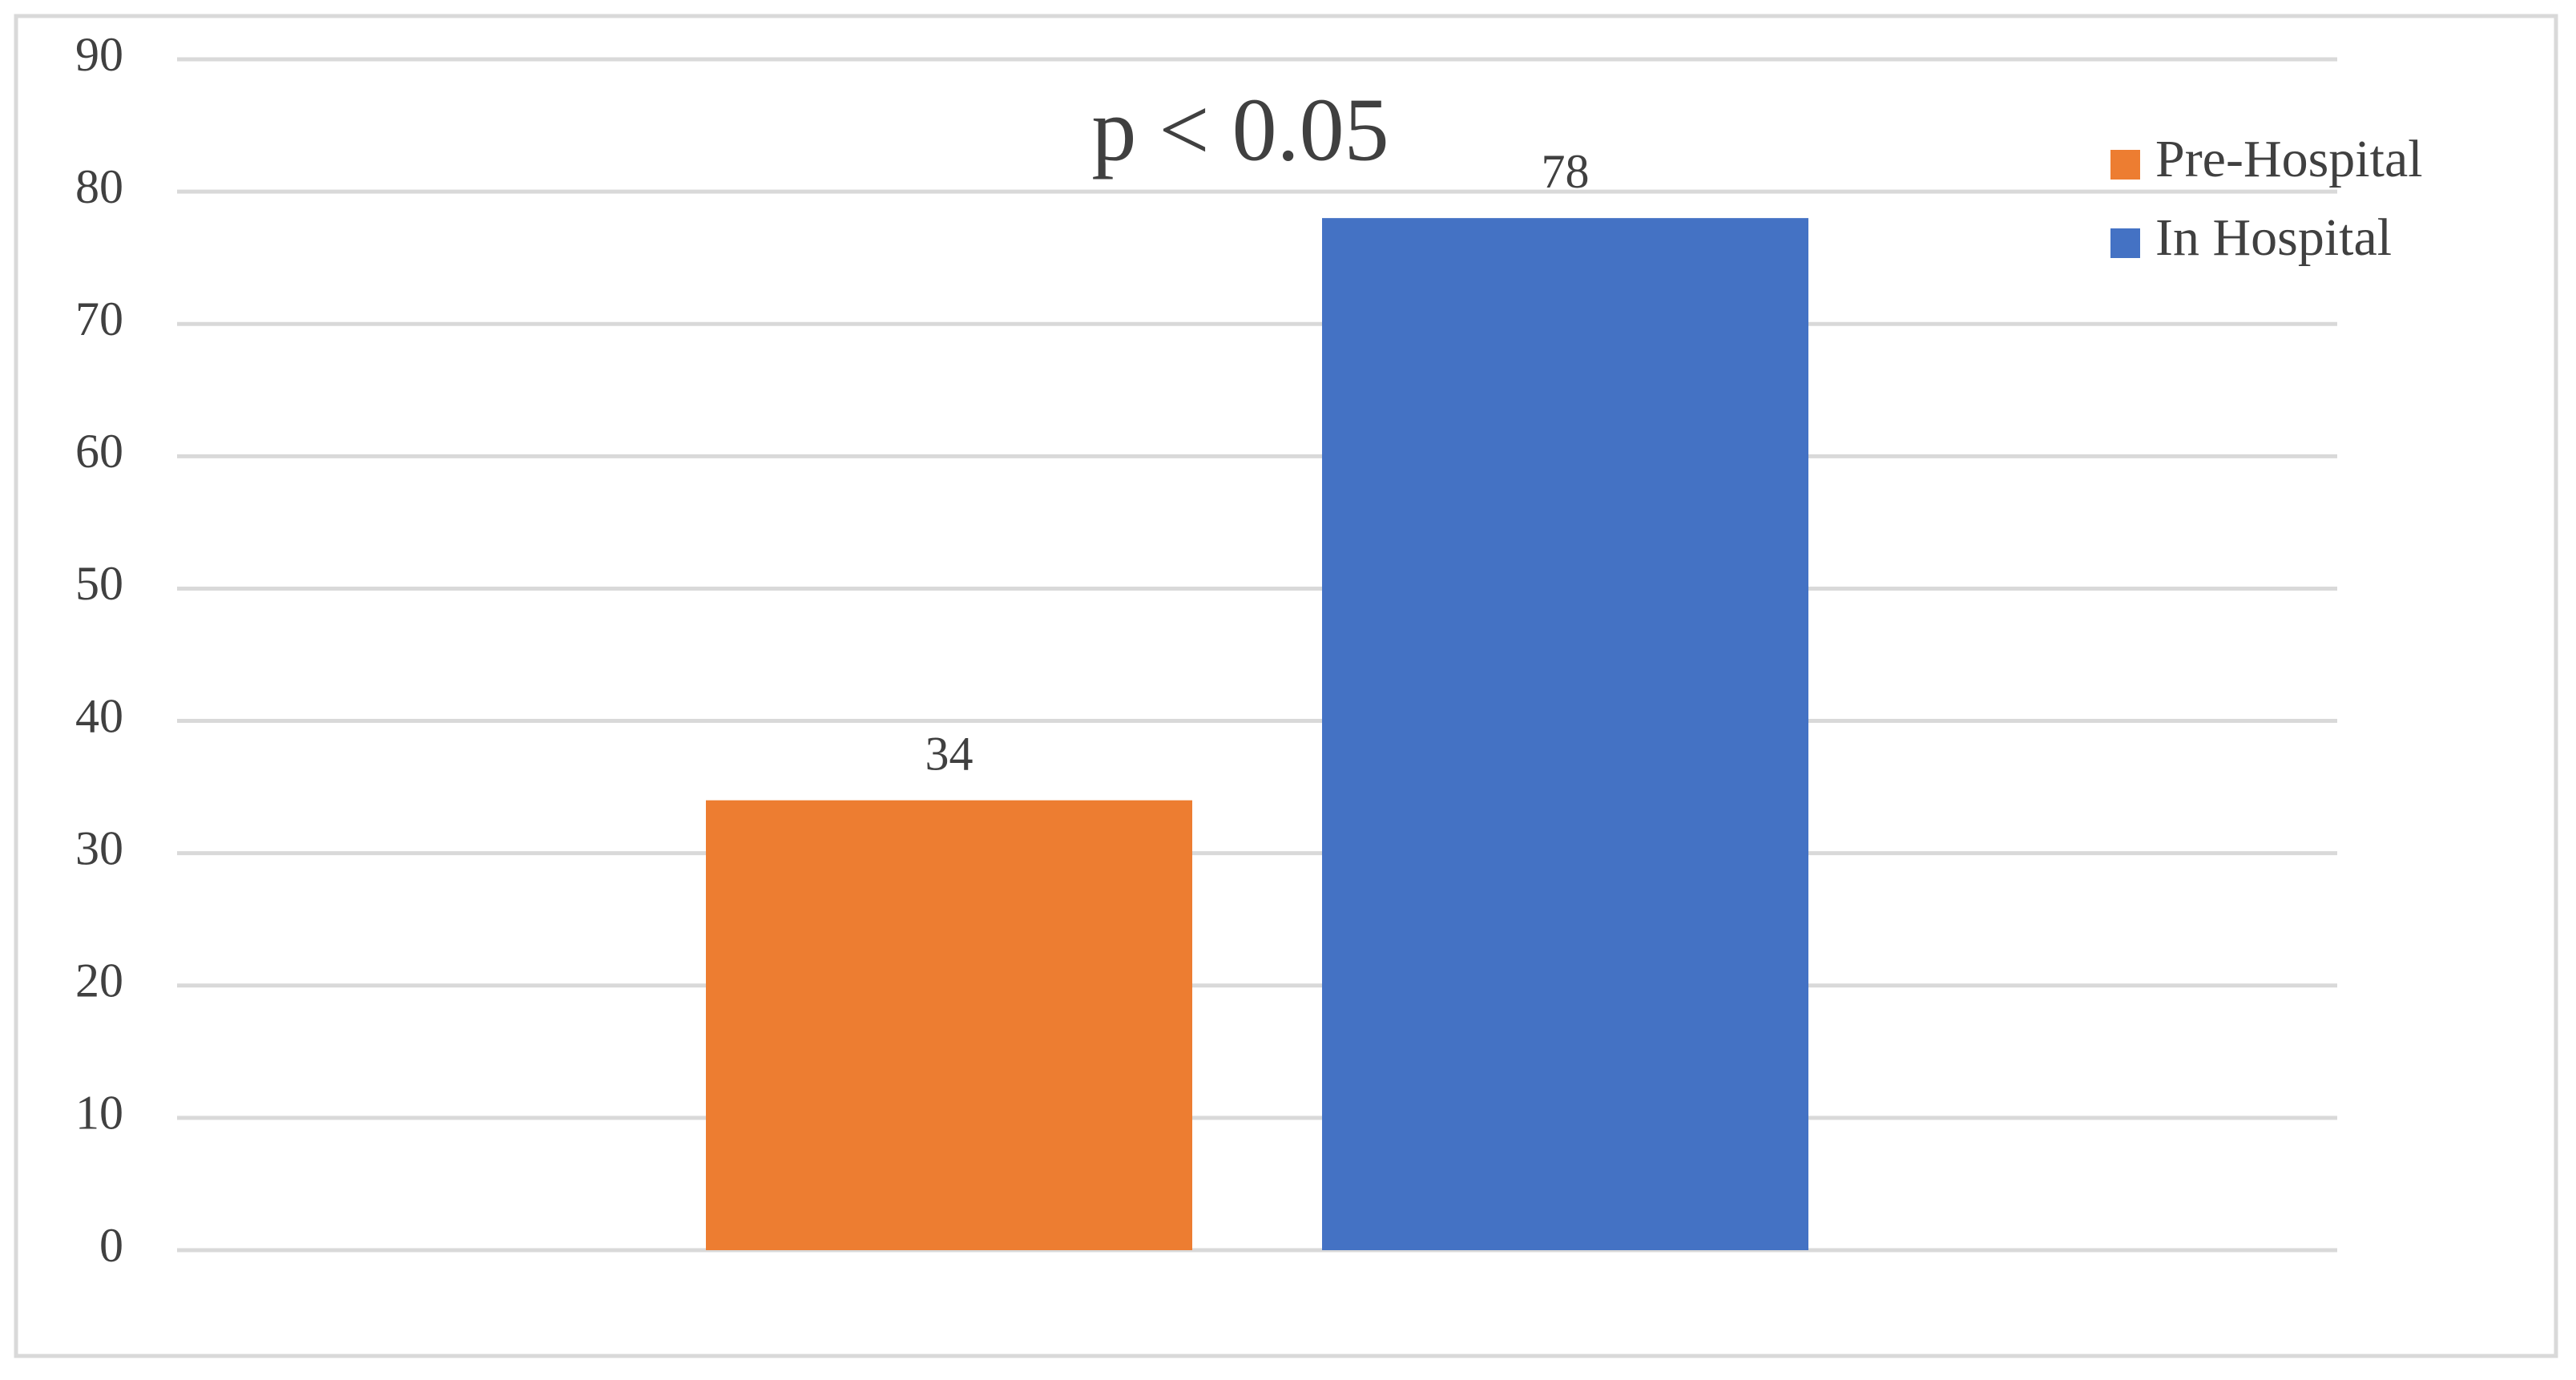 This screenshot has width=2576, height=1380. Describe the element at coordinates (99, 715) in the screenshot. I see `y-tick-label: 40` at that location.